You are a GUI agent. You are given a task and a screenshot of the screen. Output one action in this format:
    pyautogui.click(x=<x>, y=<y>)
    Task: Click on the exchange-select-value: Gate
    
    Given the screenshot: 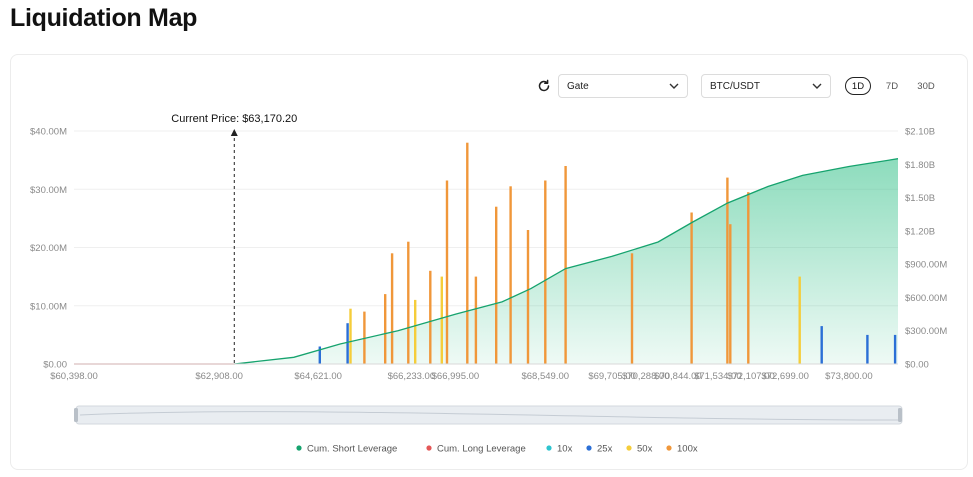 What is the action you would take?
    pyautogui.click(x=578, y=86)
    